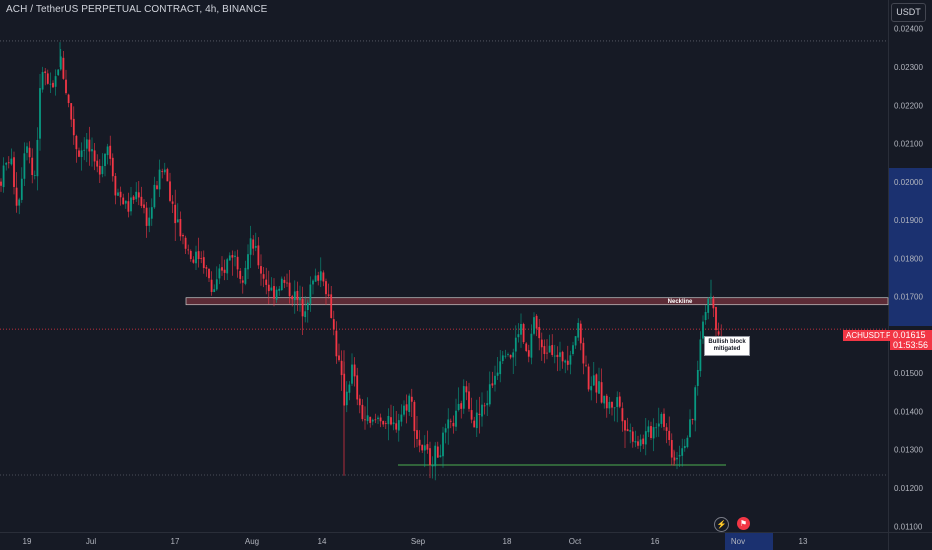 Image resolution: width=932 pixels, height=550 pixels. Describe the element at coordinates (908, 297) in the screenshot. I see `y-tick-label: 0.01700` at that location.